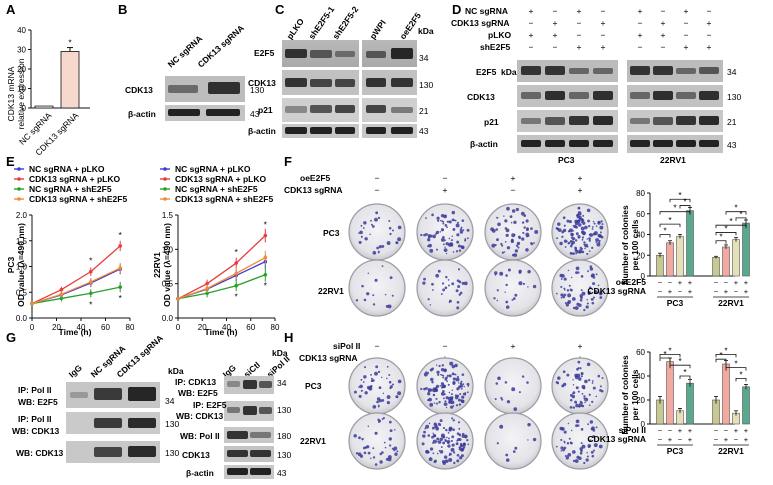 This screenshot has height=485, width=773. What do you see at coordinates (736, 364) in the screenshot?
I see `panel-h-bars-star: *` at bounding box center [736, 364].